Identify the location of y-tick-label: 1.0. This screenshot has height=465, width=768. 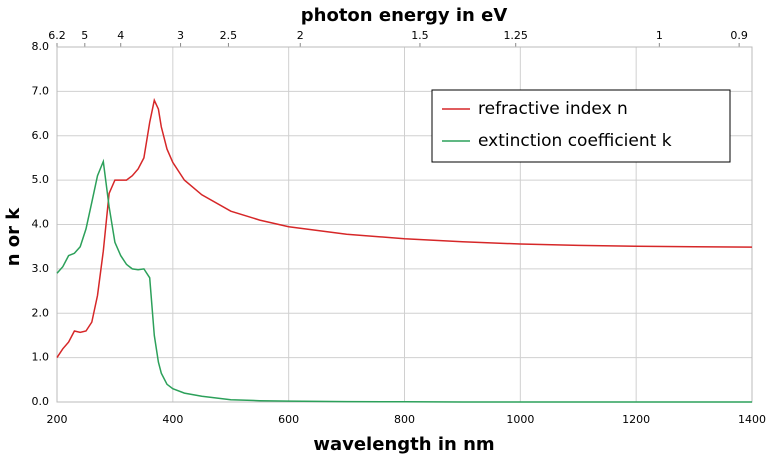
(41, 357).